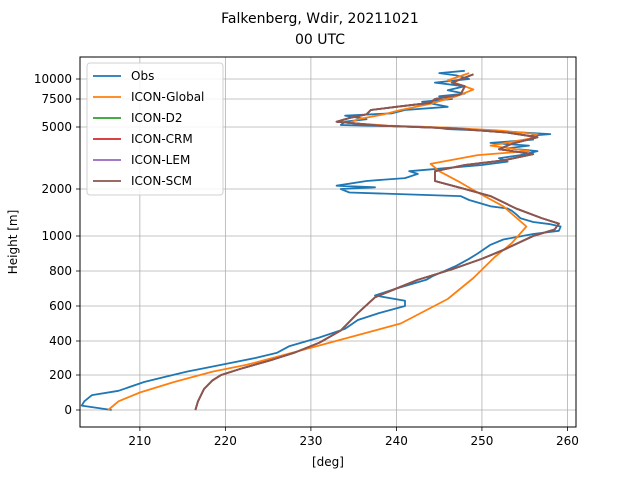 The height and width of the screenshot is (480, 640). What do you see at coordinates (225, 441) in the screenshot?
I see `x-tick-label: 220` at bounding box center [225, 441].